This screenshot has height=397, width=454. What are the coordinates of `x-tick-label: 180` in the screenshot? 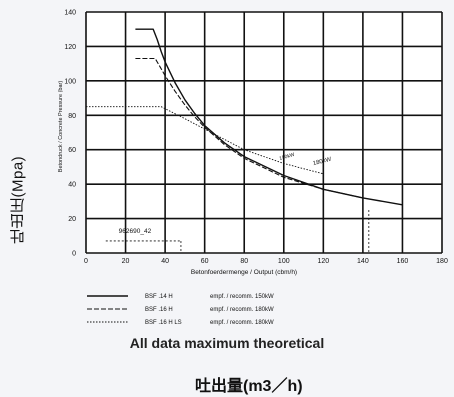 It's located at (442, 261).